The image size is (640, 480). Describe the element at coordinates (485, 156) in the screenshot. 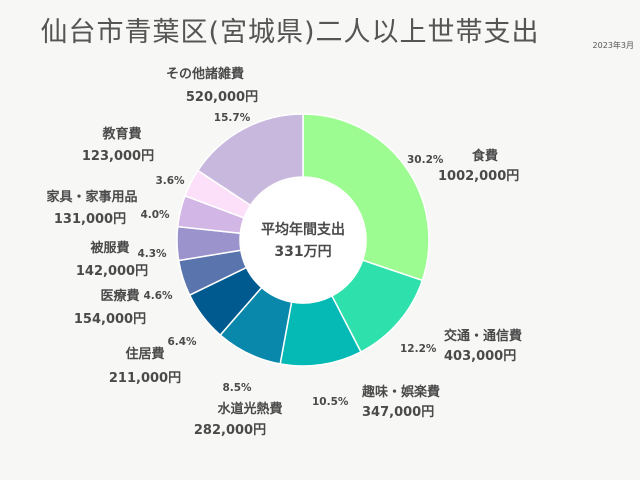

I see `slice-name-label: 食費` at that location.